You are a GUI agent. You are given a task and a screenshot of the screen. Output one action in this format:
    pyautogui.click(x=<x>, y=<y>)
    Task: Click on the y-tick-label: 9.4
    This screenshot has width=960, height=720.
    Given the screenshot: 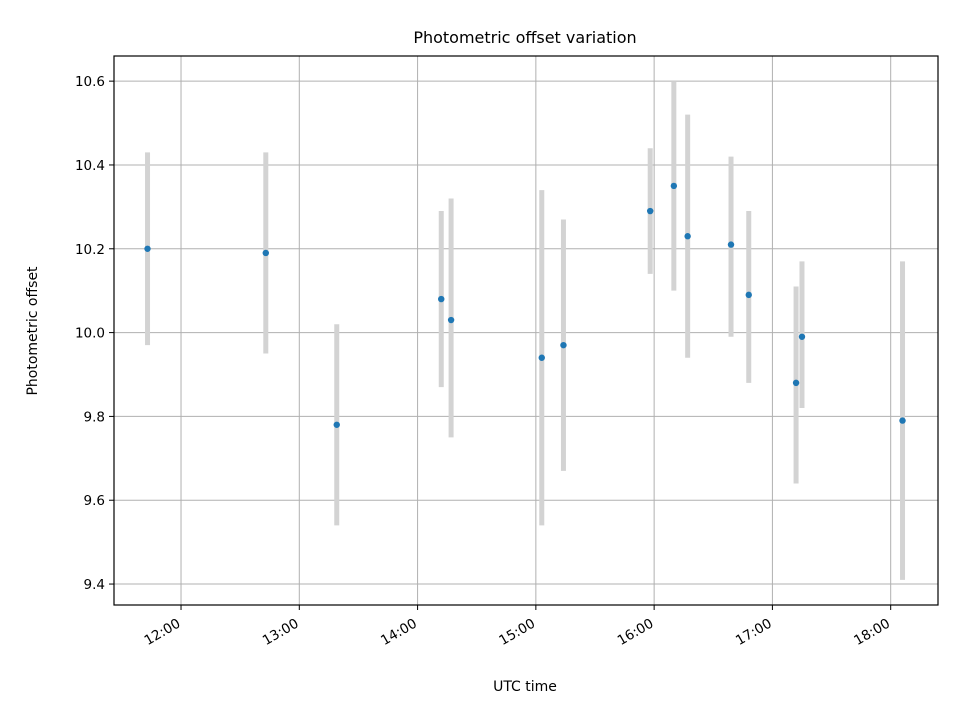 What is the action you would take?
    pyautogui.click(x=94, y=585)
    